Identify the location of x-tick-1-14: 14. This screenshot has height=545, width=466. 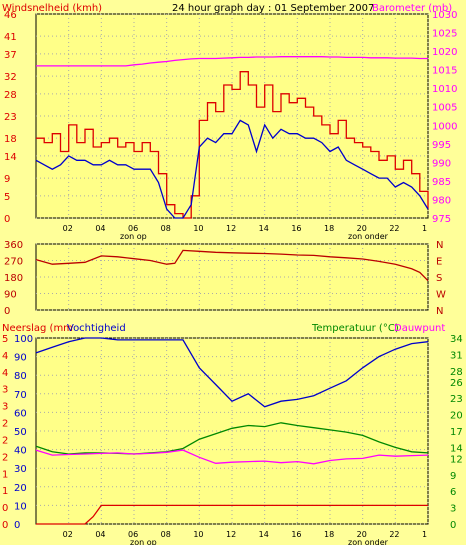
(264, 228).